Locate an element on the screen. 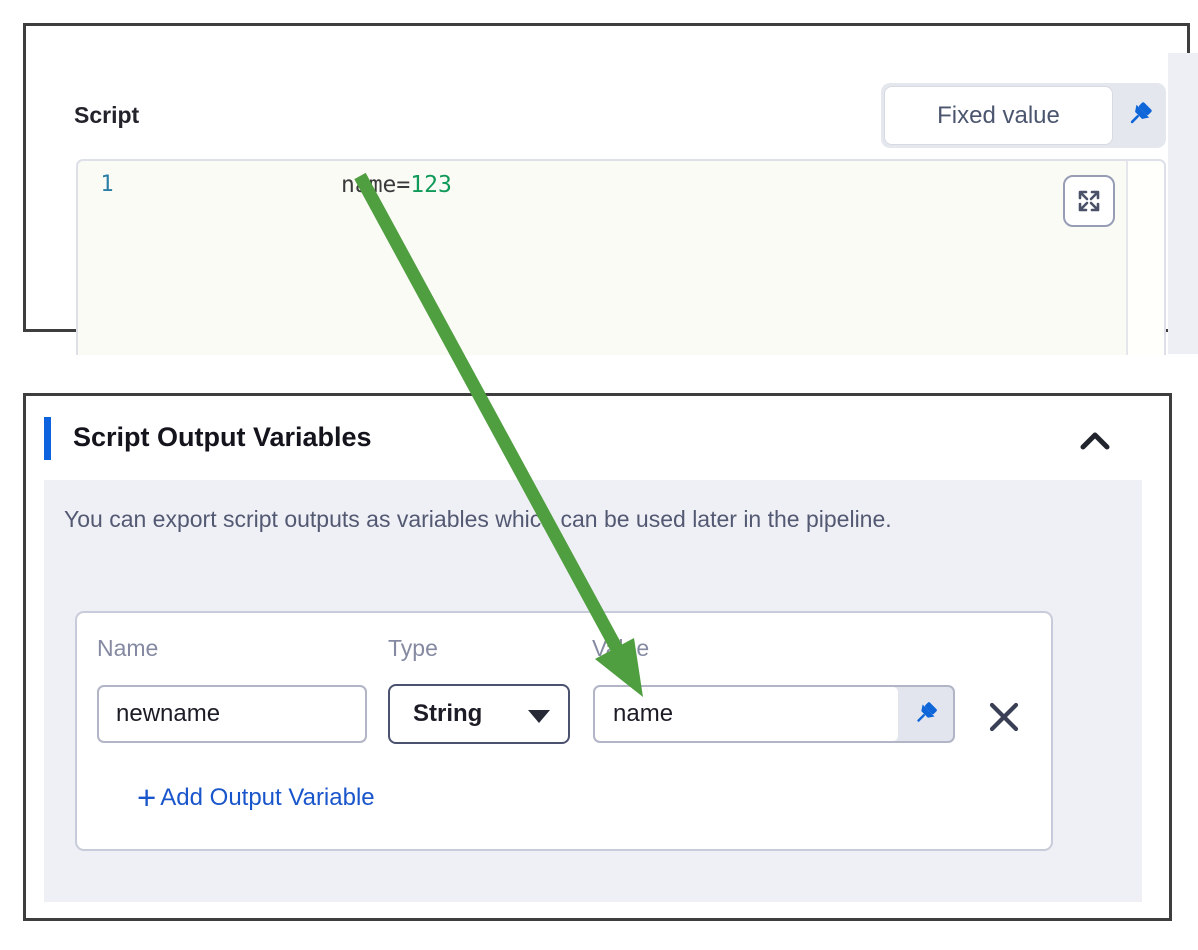  collapse-section-button is located at coordinates (1095, 441).